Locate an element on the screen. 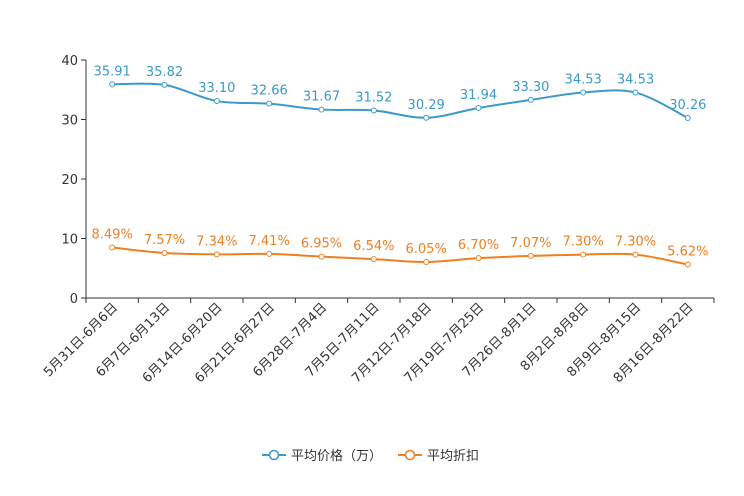 The width and height of the screenshot is (744, 496). y-tick-label: 40 is located at coordinates (69, 61).